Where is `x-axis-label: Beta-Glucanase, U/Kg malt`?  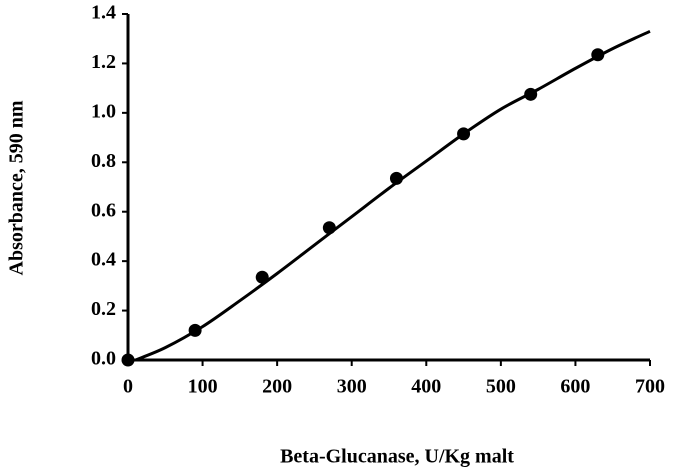 x-axis-label: Beta-Glucanase, U/Kg malt is located at coordinates (397, 457).